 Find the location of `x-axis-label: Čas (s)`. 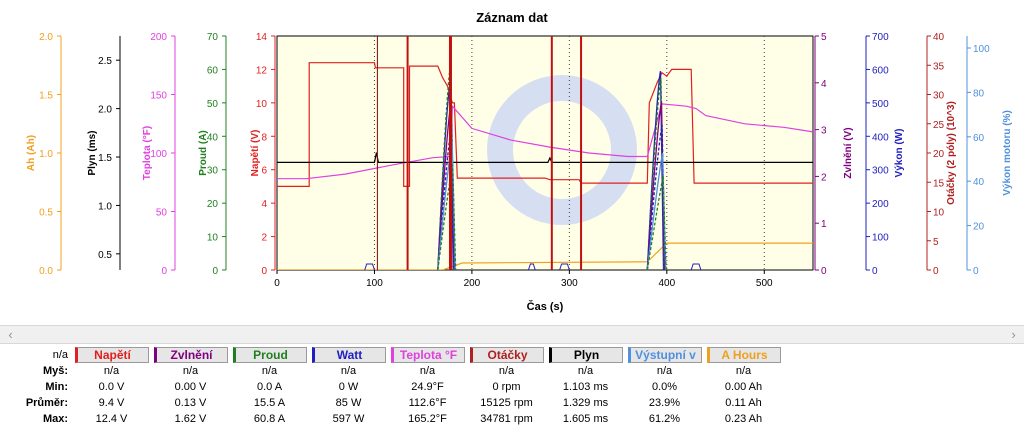

x-axis-label: Čas (s) is located at coordinates (545, 306).